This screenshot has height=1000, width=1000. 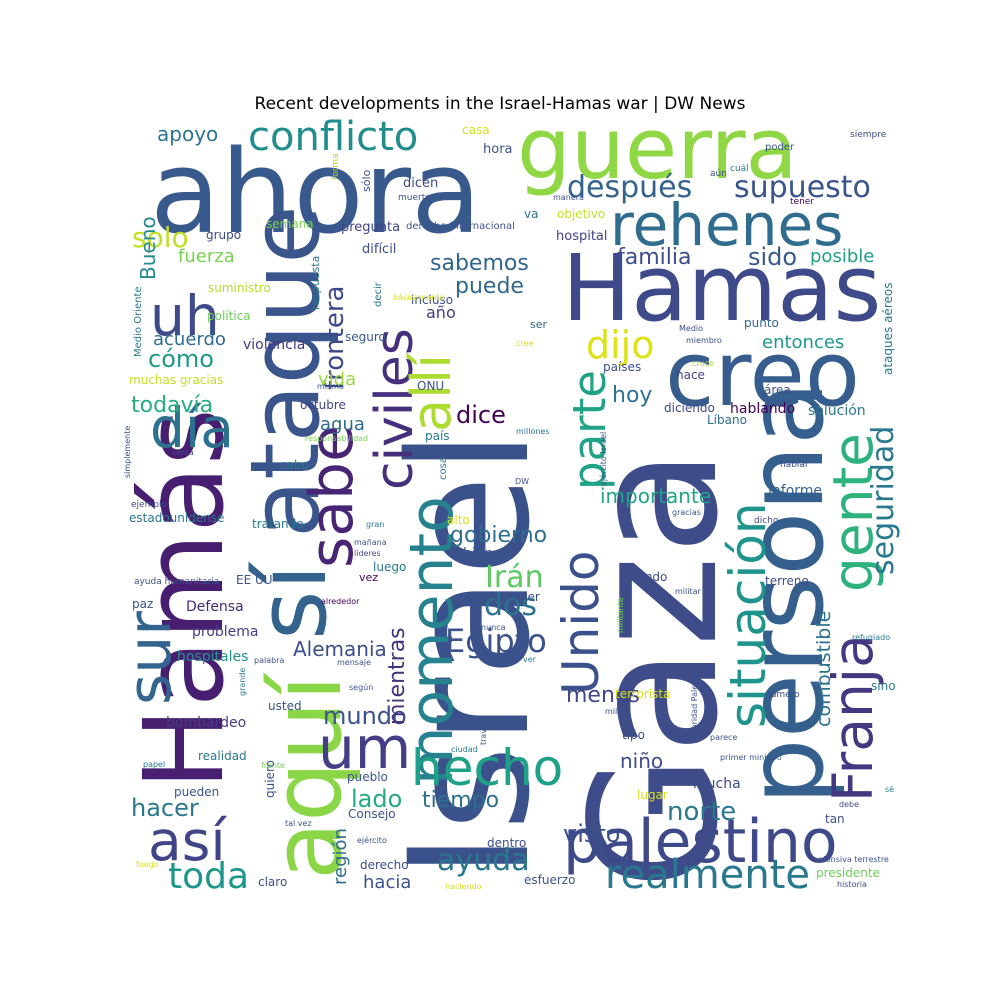 I want to click on word-gracias: gracias, so click(x=686, y=512).